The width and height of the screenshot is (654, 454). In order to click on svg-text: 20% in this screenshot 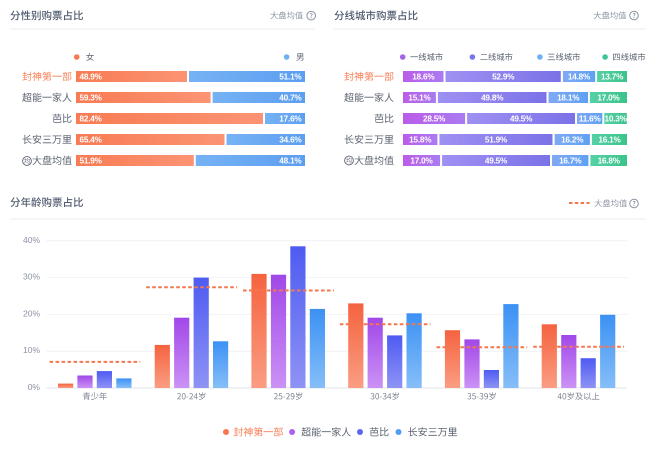, I will do `click(31, 313)`.